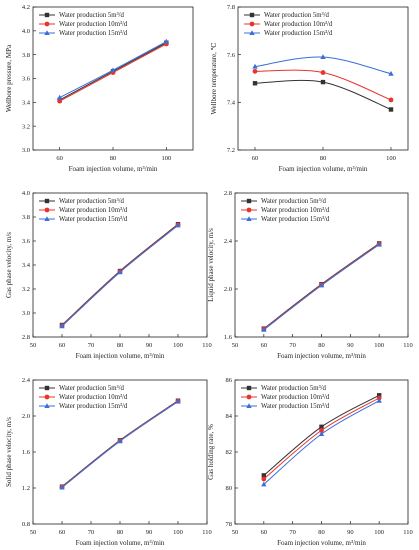  I want to click on y-tick-label: 1.6, so click(26, 452).